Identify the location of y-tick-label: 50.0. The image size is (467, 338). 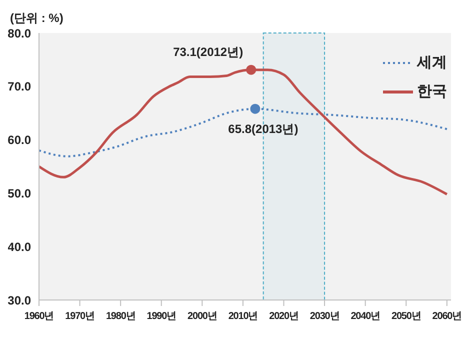
(20, 193).